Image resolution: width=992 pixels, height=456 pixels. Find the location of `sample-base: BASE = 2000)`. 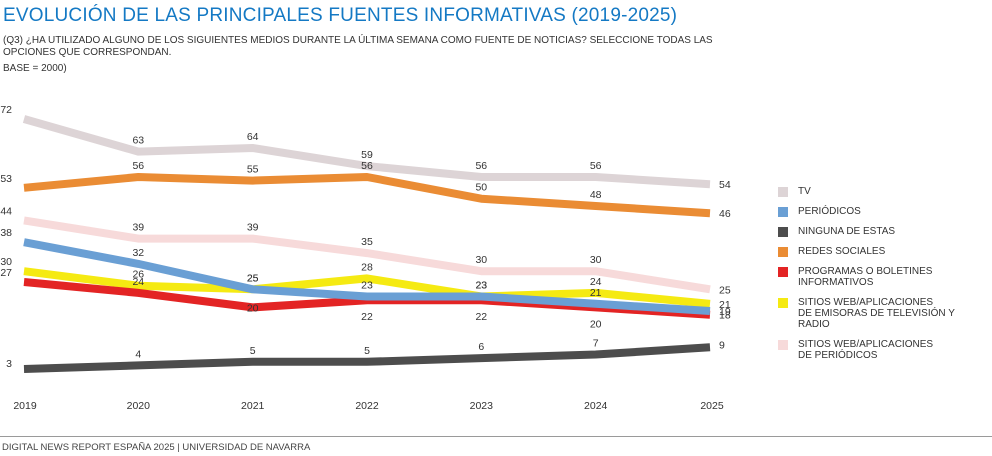

sample-base: BASE = 2000) is located at coordinates (35, 68).